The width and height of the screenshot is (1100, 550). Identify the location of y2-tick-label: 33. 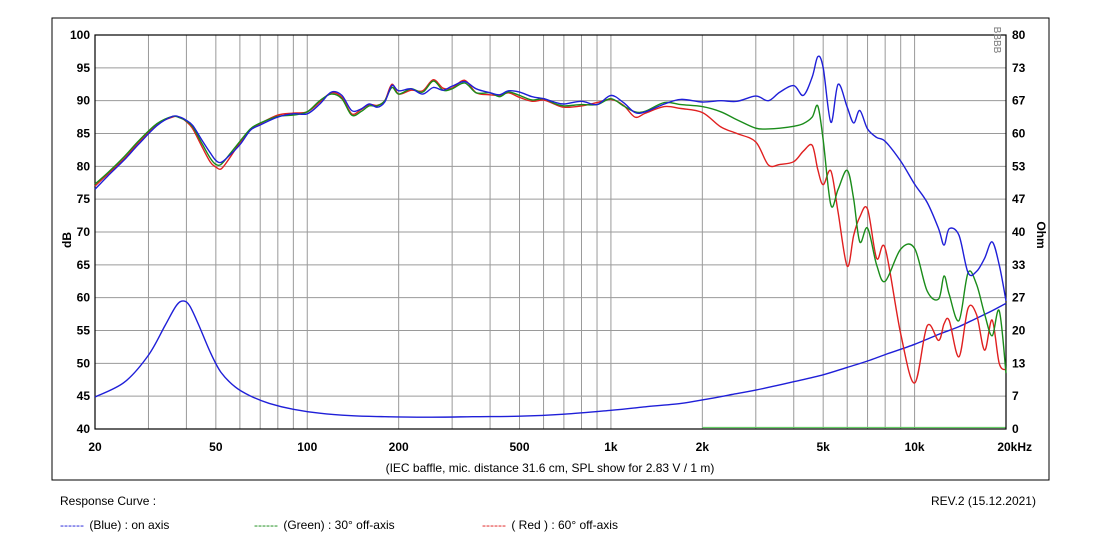
(1019, 265).